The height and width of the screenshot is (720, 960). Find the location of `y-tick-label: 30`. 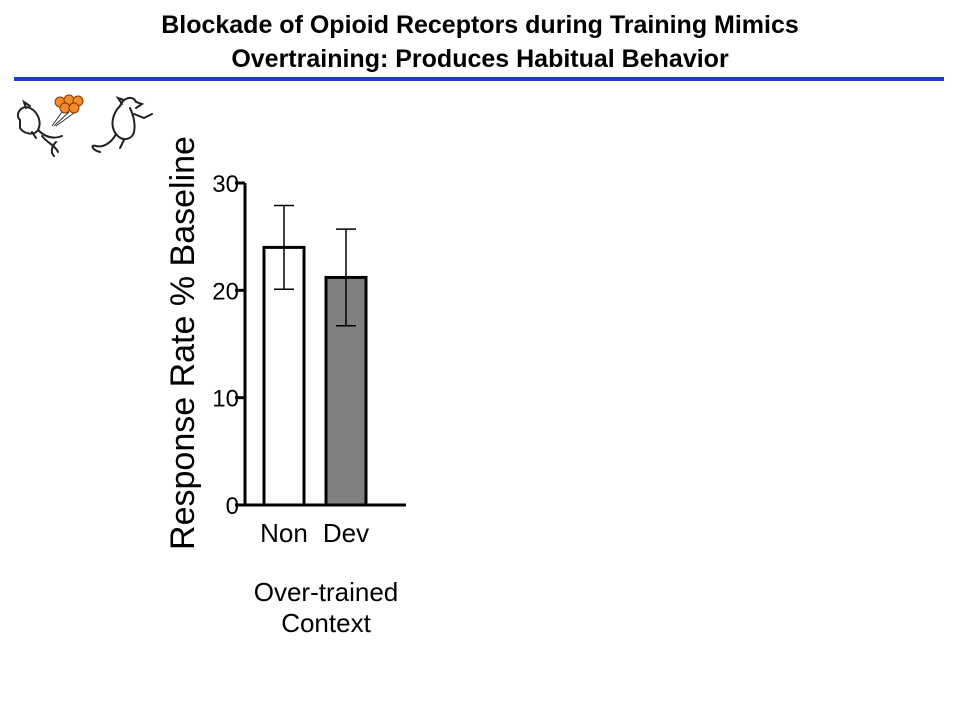

y-tick-label: 30 is located at coordinates (225, 184).